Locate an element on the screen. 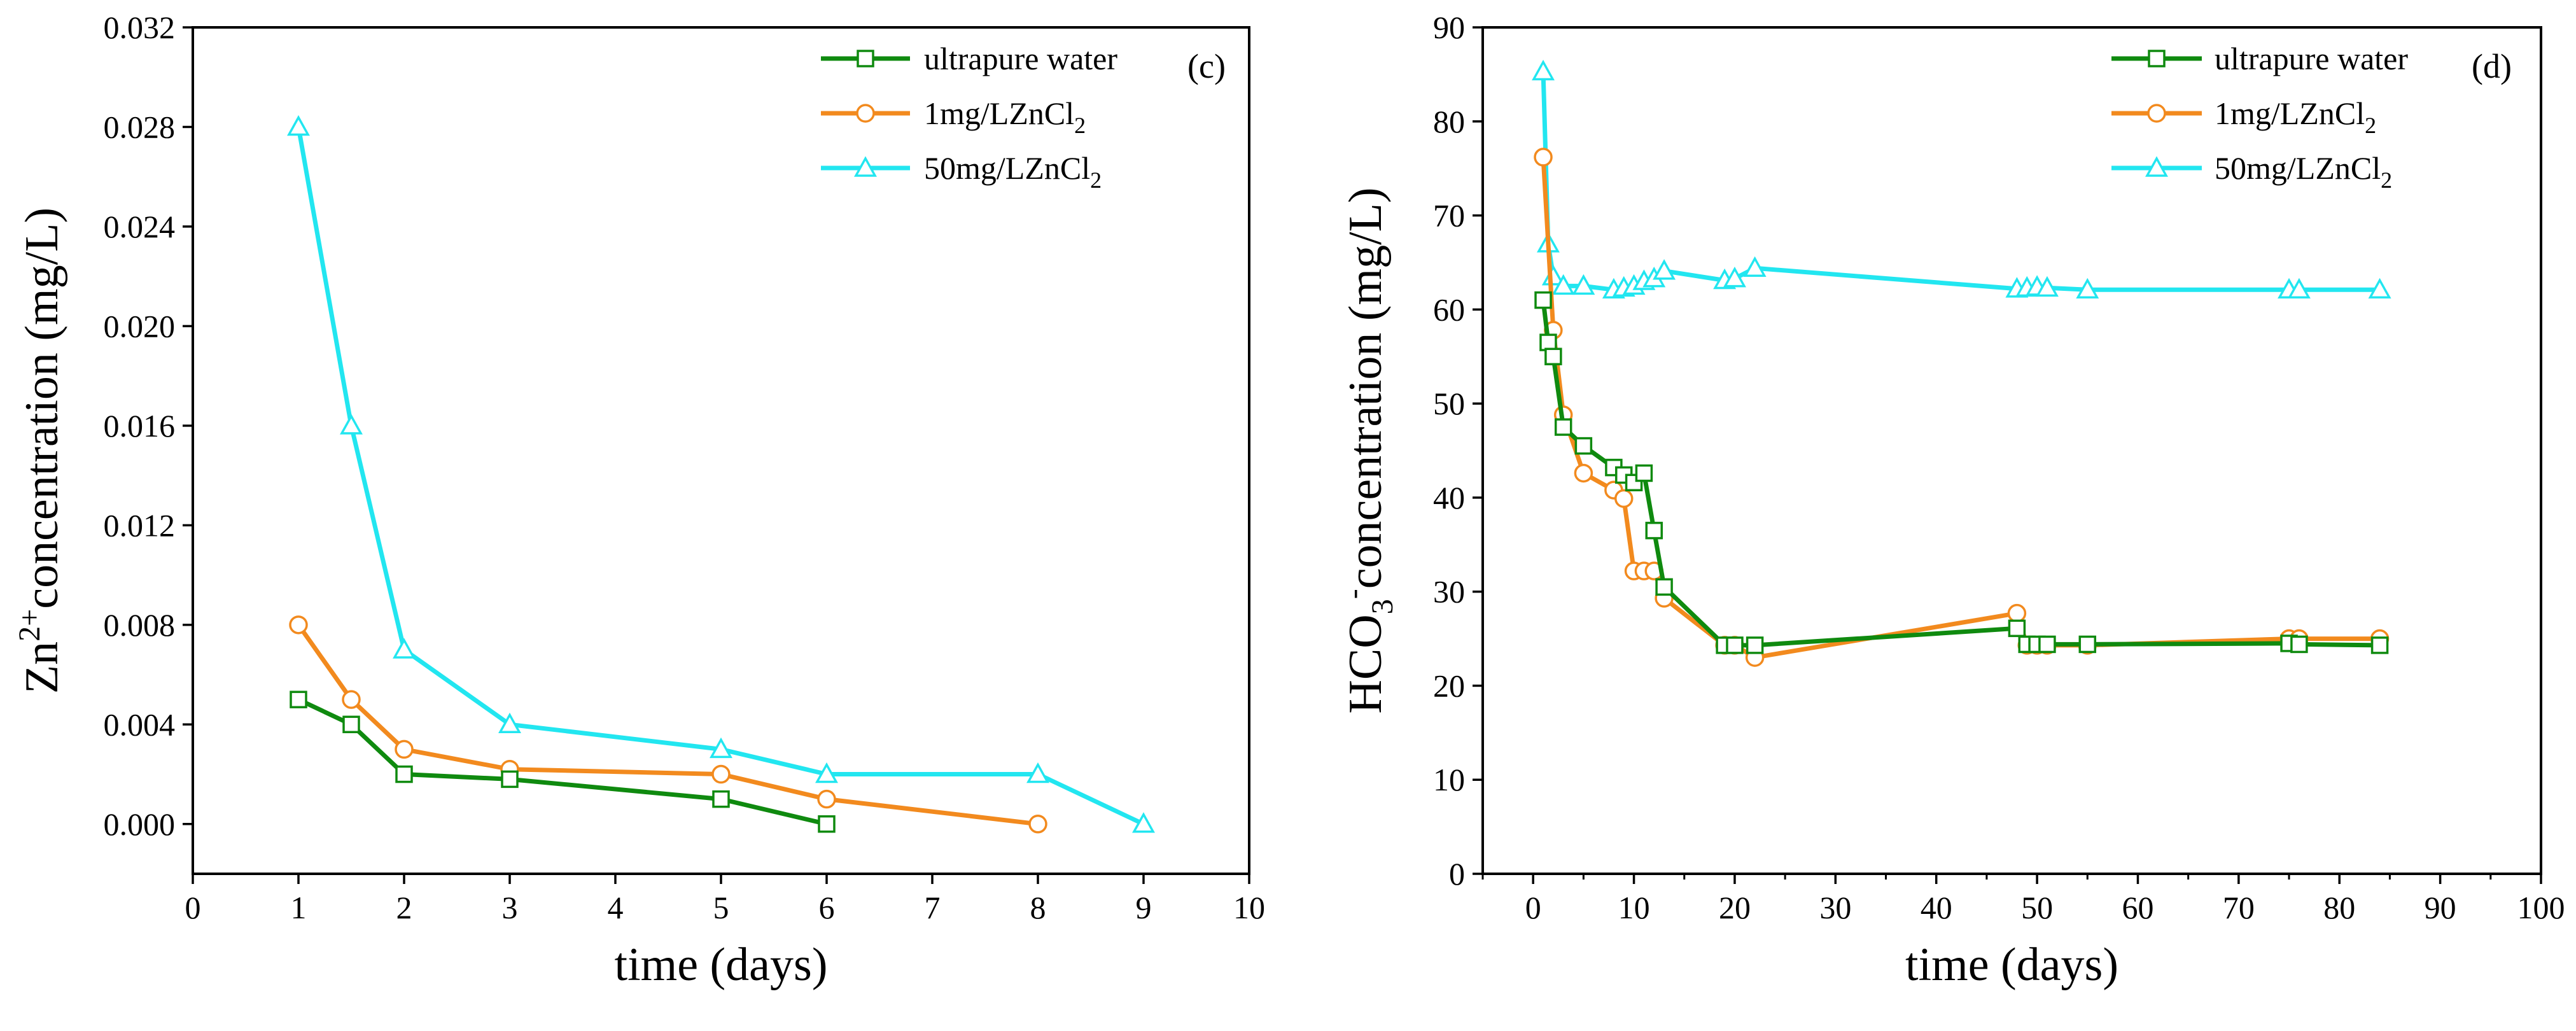 The width and height of the screenshot is (2576, 1031). x-tick-label: 20 is located at coordinates (1735, 907).